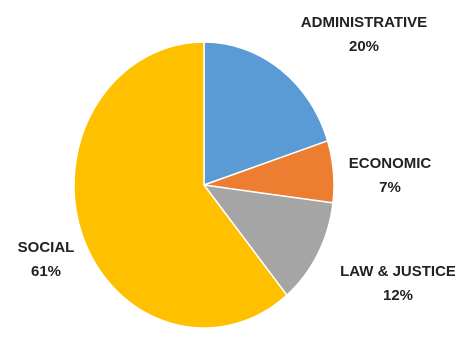 Image resolution: width=455 pixels, height=348 pixels. What do you see at coordinates (46, 247) in the screenshot?
I see `pie-label-social: SOCIAL` at bounding box center [46, 247].